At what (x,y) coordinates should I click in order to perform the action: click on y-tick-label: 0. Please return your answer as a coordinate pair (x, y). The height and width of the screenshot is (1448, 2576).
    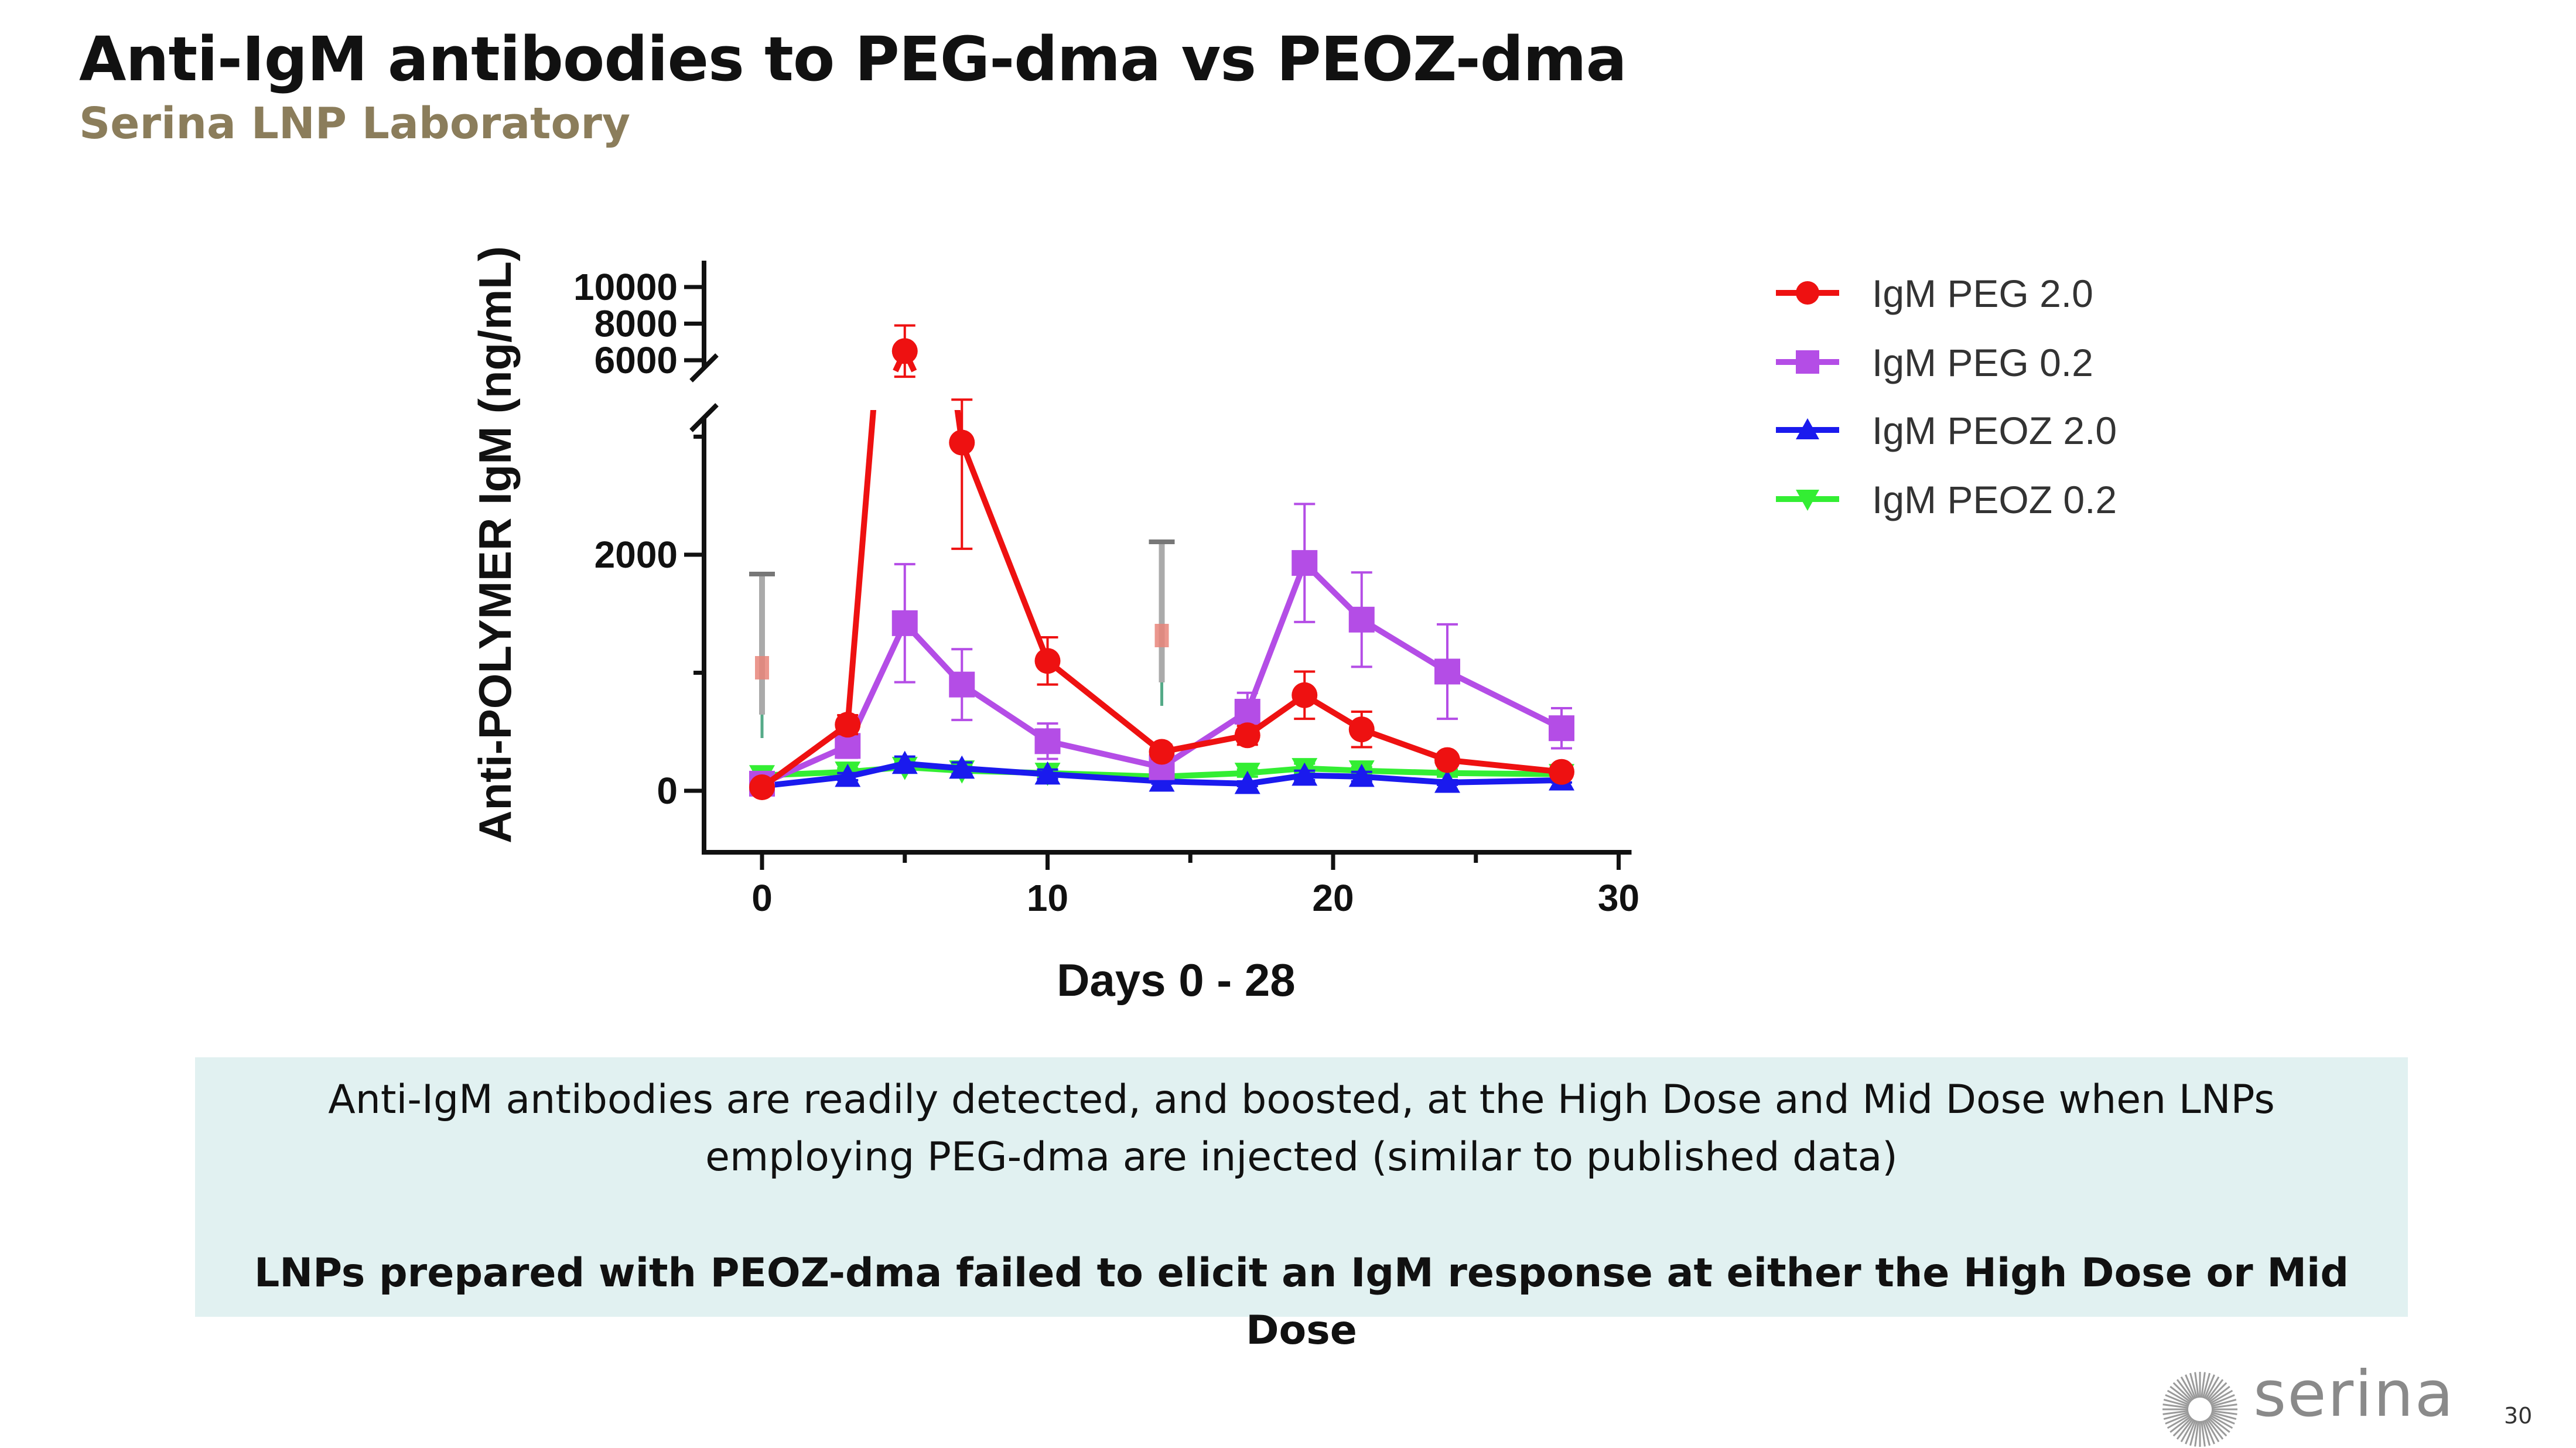
    Looking at the image, I should click on (667, 791).